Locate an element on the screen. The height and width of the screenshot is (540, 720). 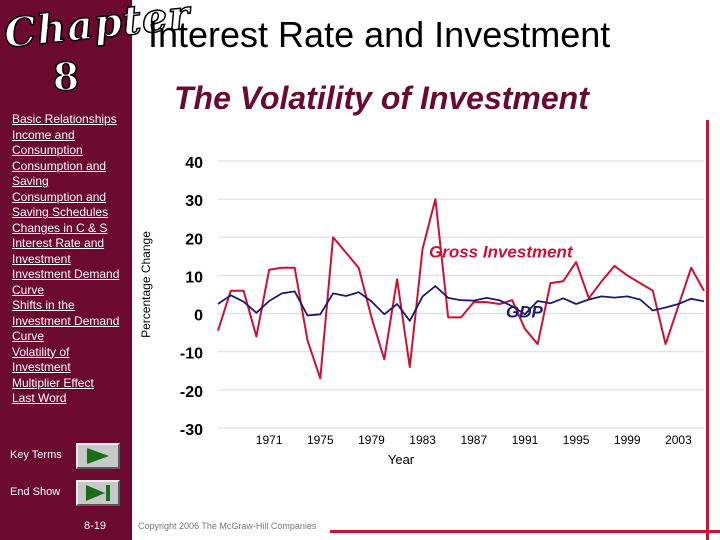
y-tick-label: -20 is located at coordinates (191, 392).